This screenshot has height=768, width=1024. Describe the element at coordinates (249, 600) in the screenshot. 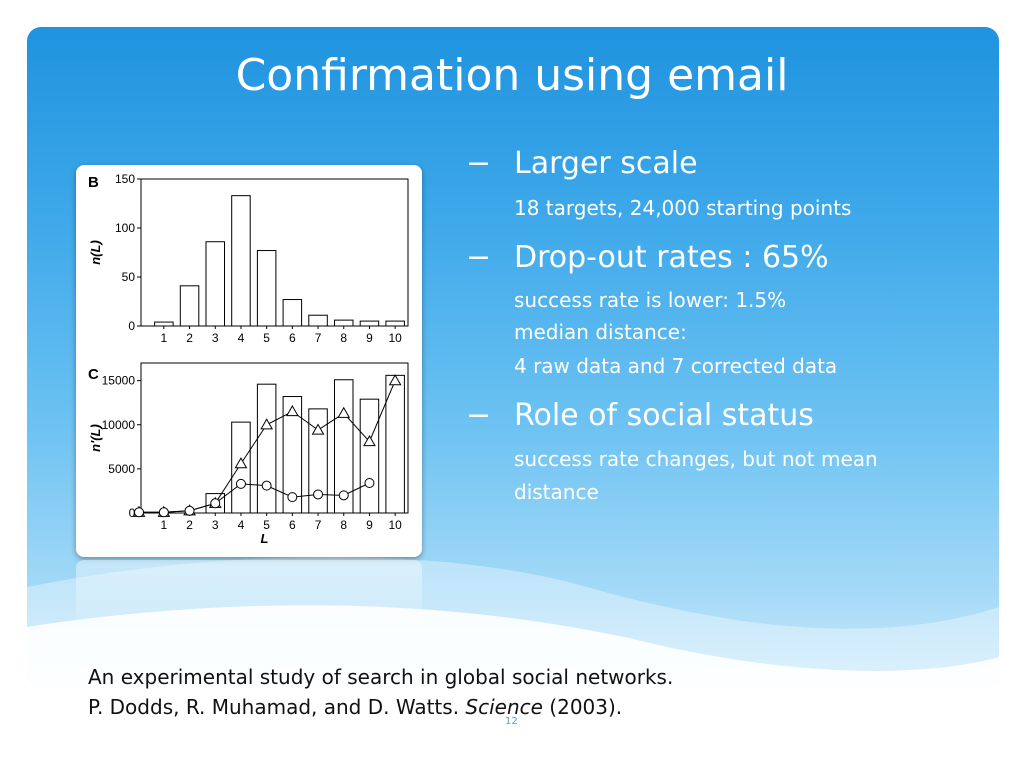

I see `figure-reflection` at that location.